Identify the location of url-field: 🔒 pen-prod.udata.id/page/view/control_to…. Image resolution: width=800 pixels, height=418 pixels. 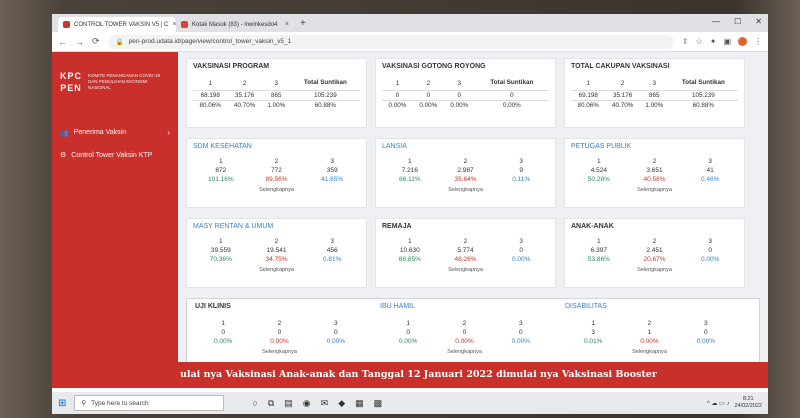
(390, 41).